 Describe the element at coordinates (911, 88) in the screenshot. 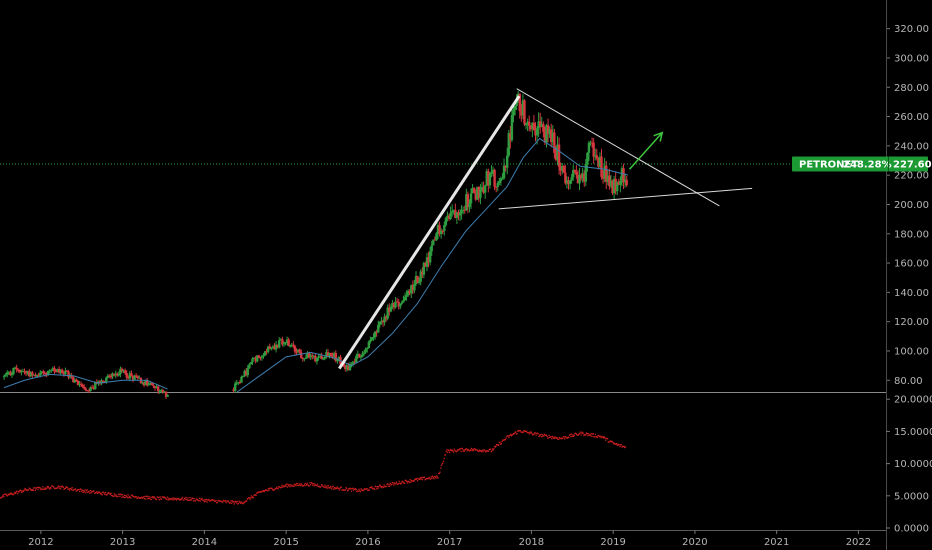

I see `price-tick-label: 280.00` at that location.